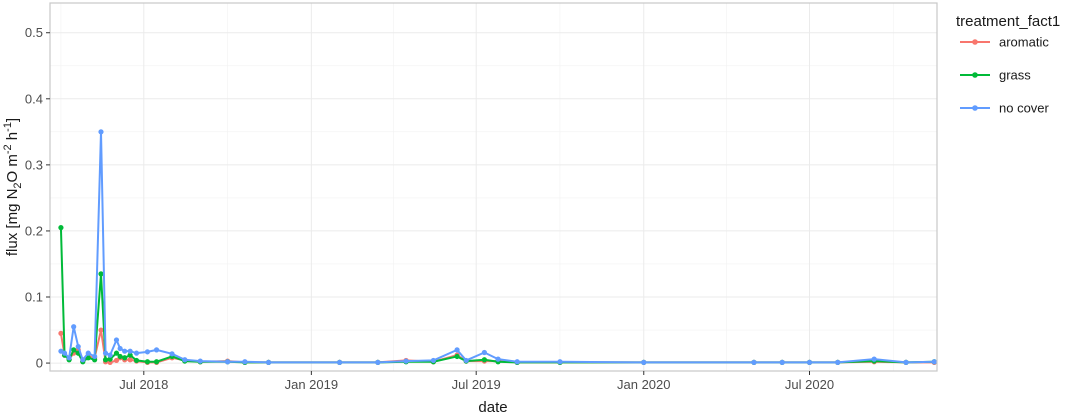  I want to click on x-tick-label: Jul 2020, so click(809, 384).